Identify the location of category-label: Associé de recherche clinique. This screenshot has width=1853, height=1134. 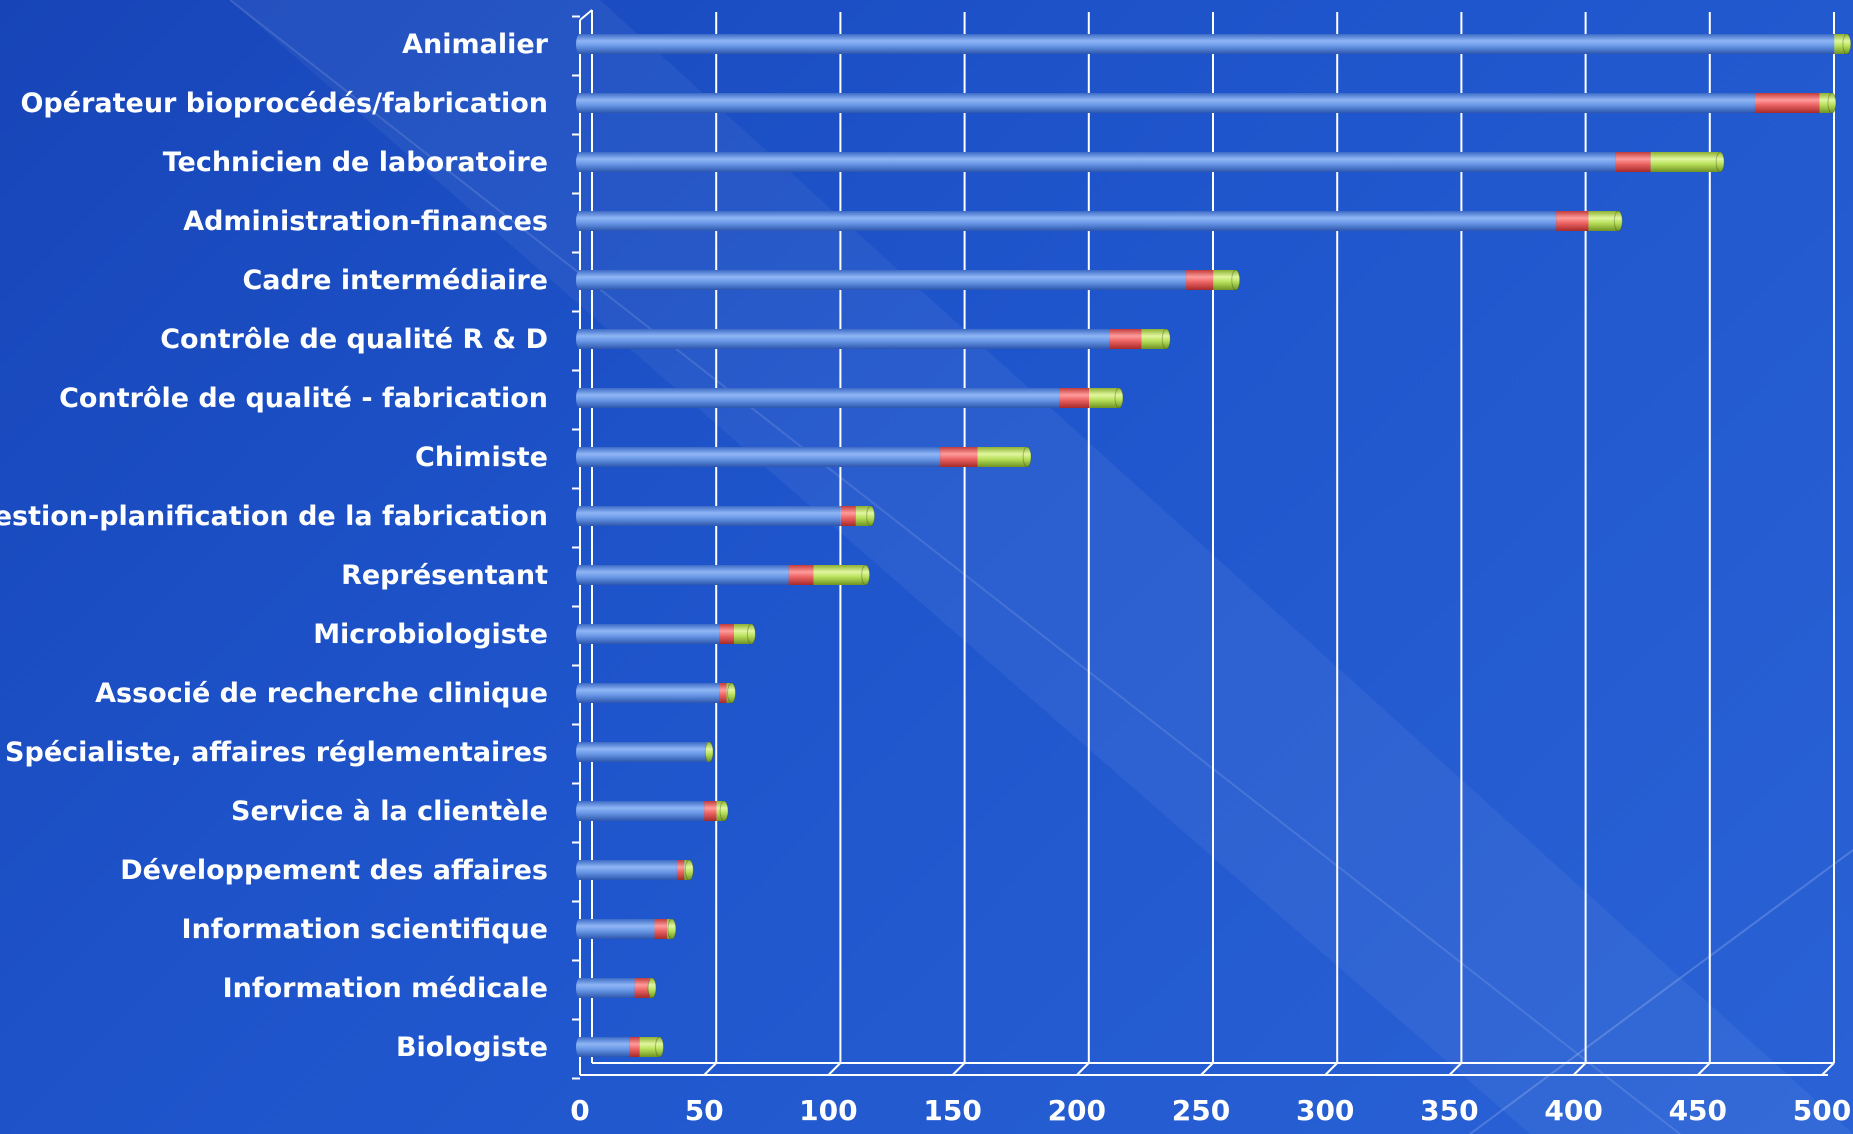
(321, 693).